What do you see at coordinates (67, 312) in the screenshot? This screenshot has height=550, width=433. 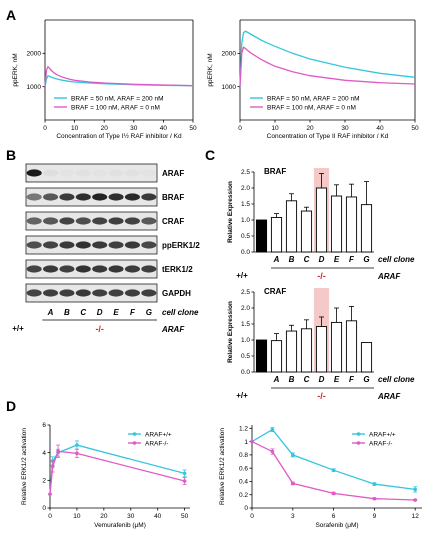 I see `clone-label: B` at bounding box center [67, 312].